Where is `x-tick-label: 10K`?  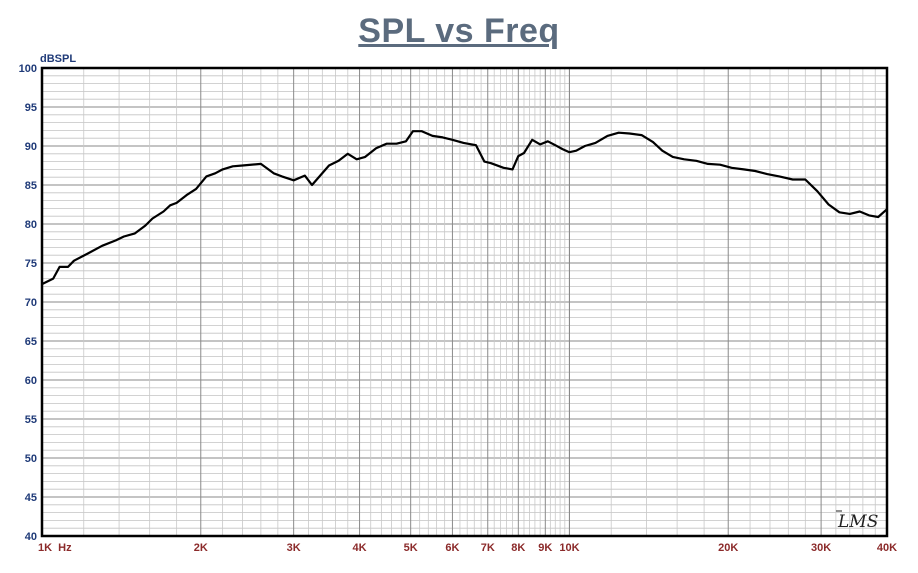
x-tick-label: 10K is located at coordinates (569, 548).